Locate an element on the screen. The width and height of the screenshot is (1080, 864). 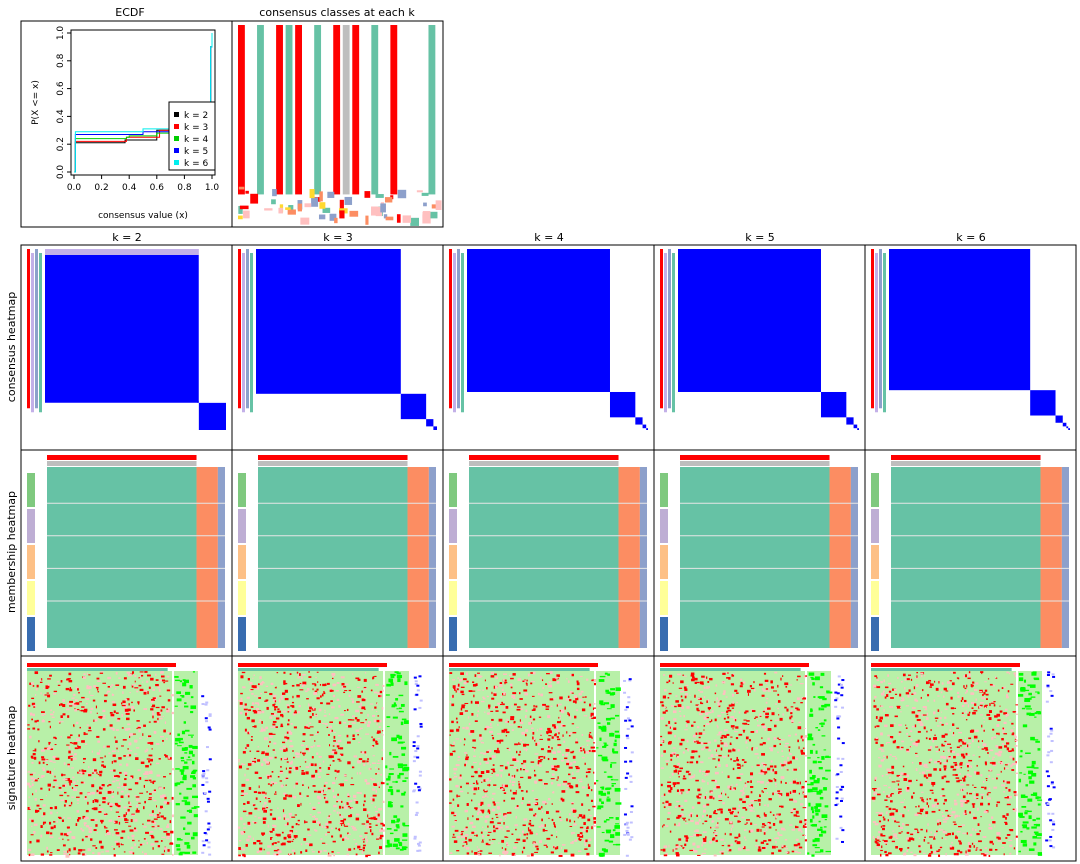
membership-top is located at coordinates (122, 463).